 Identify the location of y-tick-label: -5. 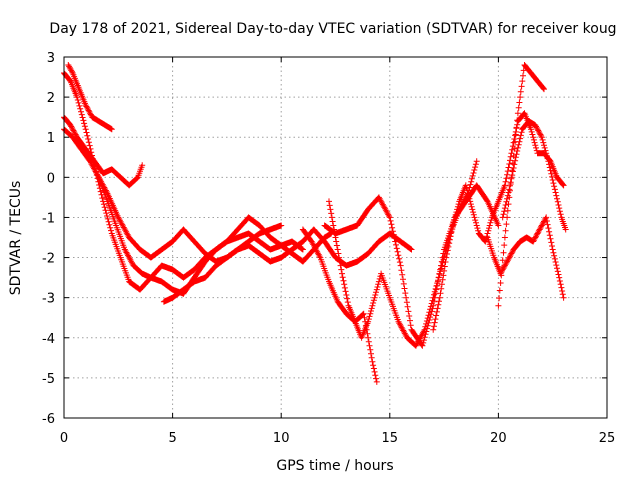
(48, 379).